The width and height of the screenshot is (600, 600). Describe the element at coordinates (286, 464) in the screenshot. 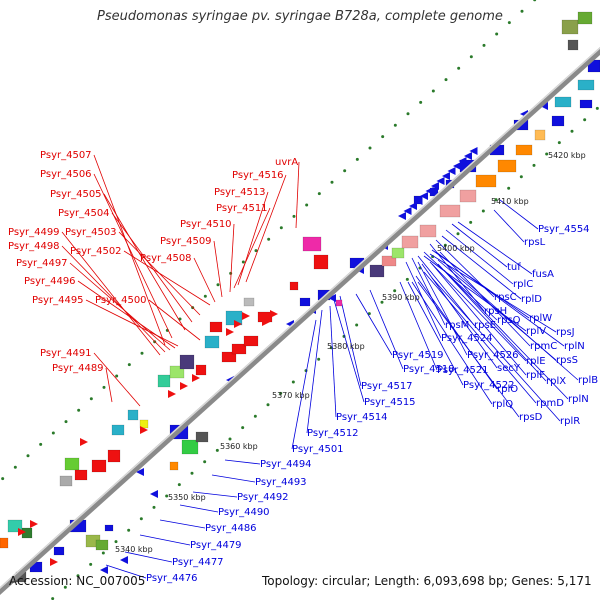

I see `reverse-gene-label: Psyr_4494` at that location.